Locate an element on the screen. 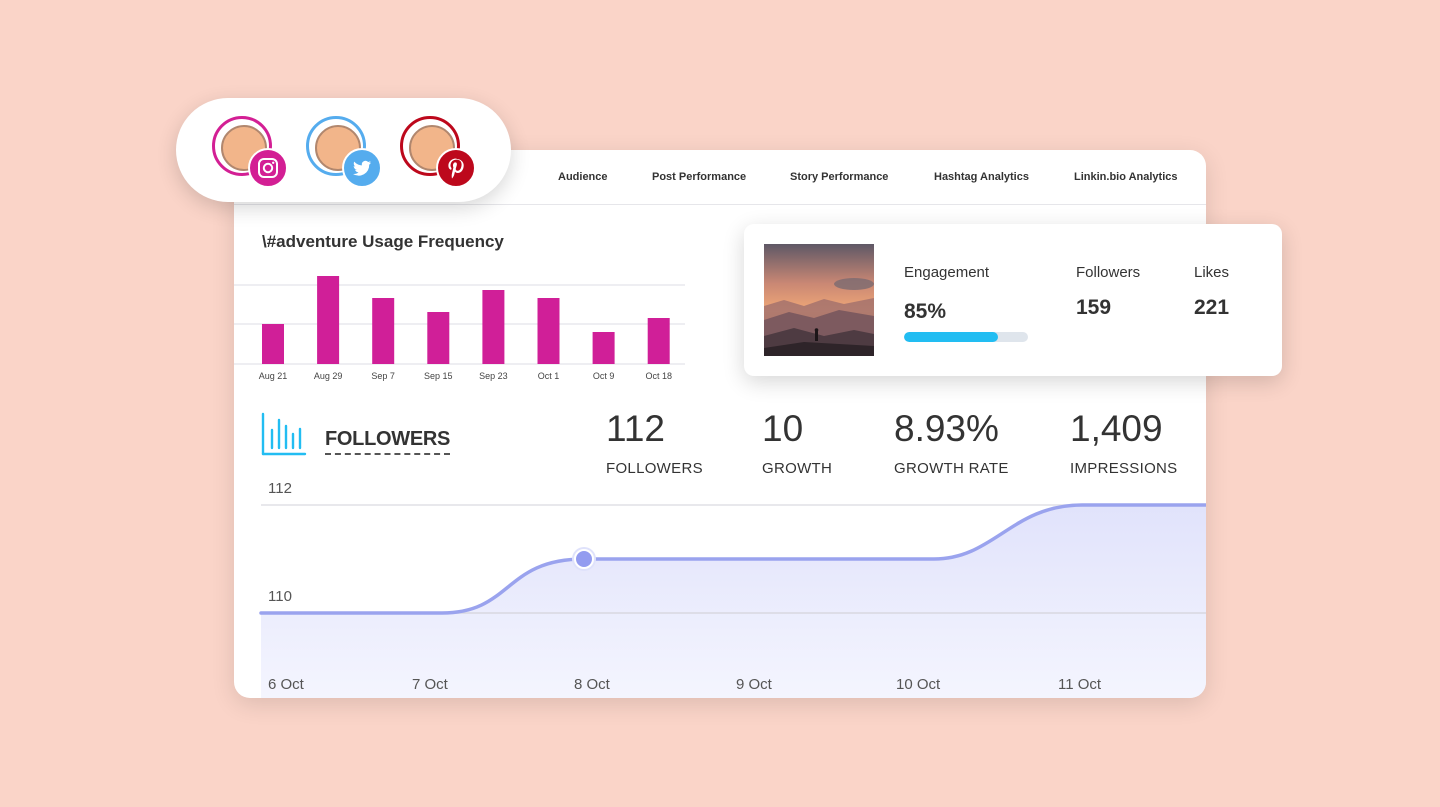 The image size is (1440, 807). social-accounts-switcher is located at coordinates (343, 150).